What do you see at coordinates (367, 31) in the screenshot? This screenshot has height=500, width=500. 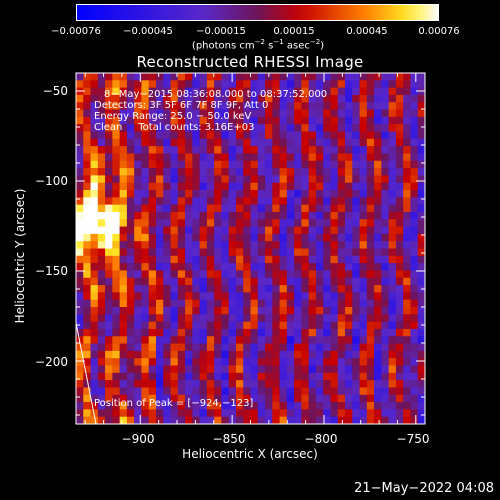 I see `colorbar-tick-label: 0.00045` at bounding box center [367, 31].